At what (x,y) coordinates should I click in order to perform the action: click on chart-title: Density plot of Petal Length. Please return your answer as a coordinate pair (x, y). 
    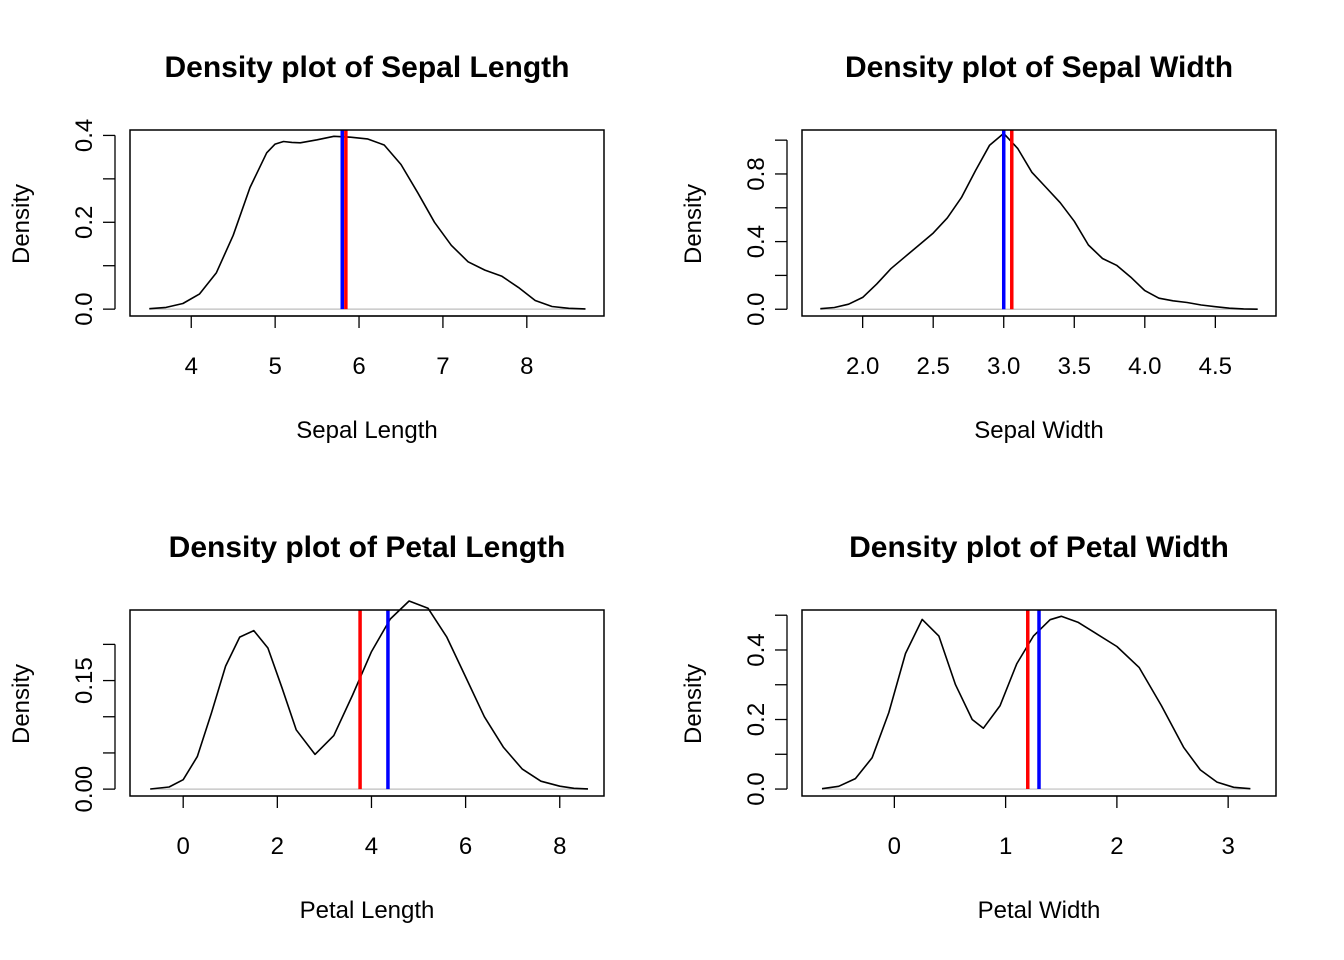
    Looking at the image, I should click on (367, 547).